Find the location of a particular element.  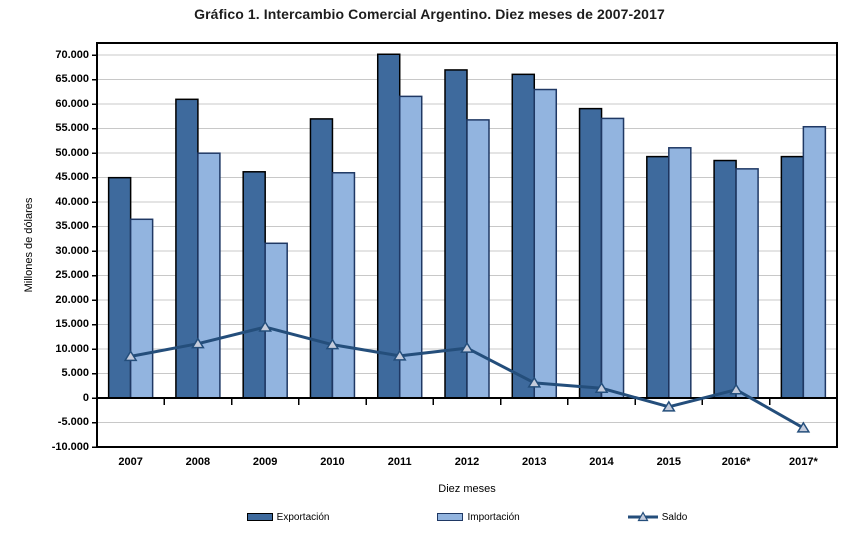

bar-importacion-2008 is located at coordinates (209, 275).